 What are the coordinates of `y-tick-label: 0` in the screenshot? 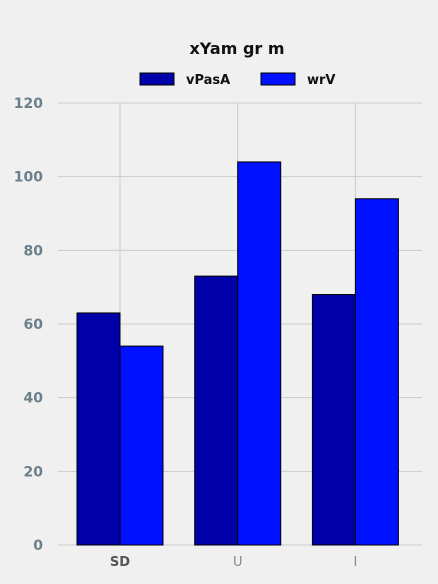 It's located at (38, 546).